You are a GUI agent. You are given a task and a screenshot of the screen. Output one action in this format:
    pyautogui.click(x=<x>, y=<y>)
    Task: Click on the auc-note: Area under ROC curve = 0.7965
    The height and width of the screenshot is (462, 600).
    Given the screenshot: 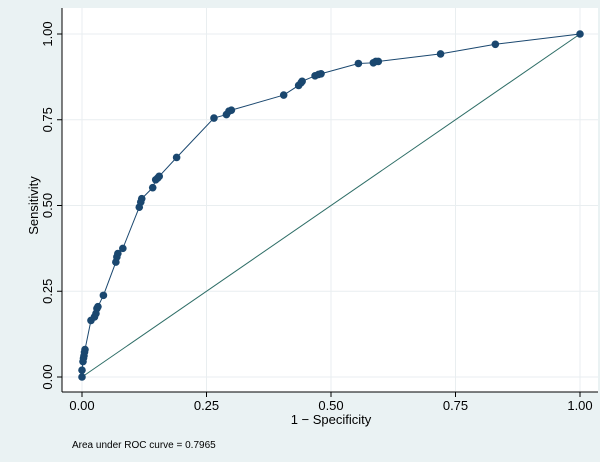 What is the action you would take?
    pyautogui.click(x=144, y=445)
    